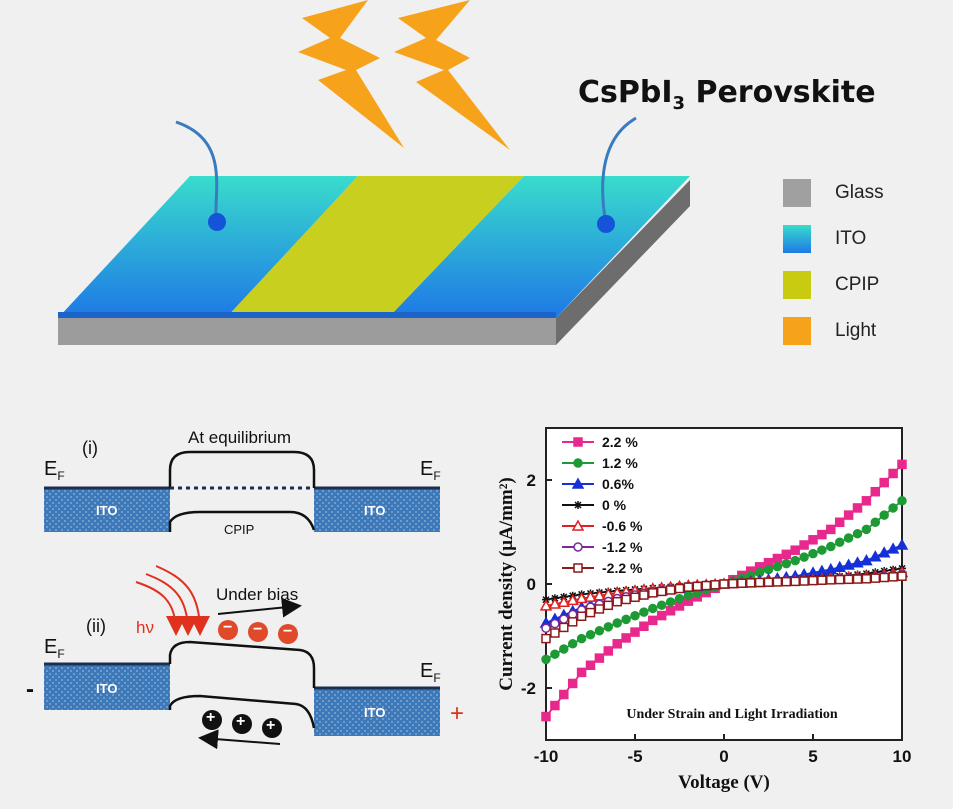  I want to click on legend-label: Glass, so click(859, 192).